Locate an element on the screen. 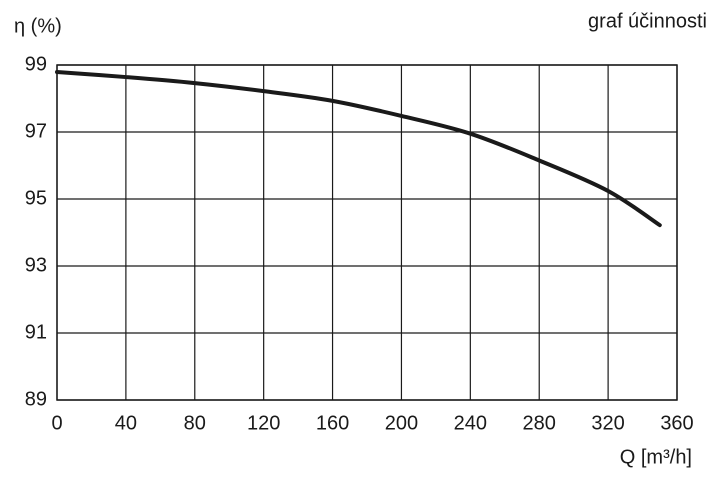 The width and height of the screenshot is (720, 480). x-tick-label: 40 is located at coordinates (126, 423).